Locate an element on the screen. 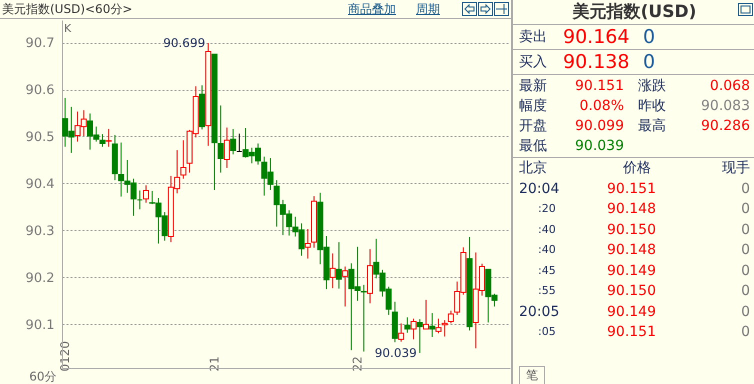 The width and height of the screenshot is (754, 384). text: 笔 is located at coordinates (532, 375).